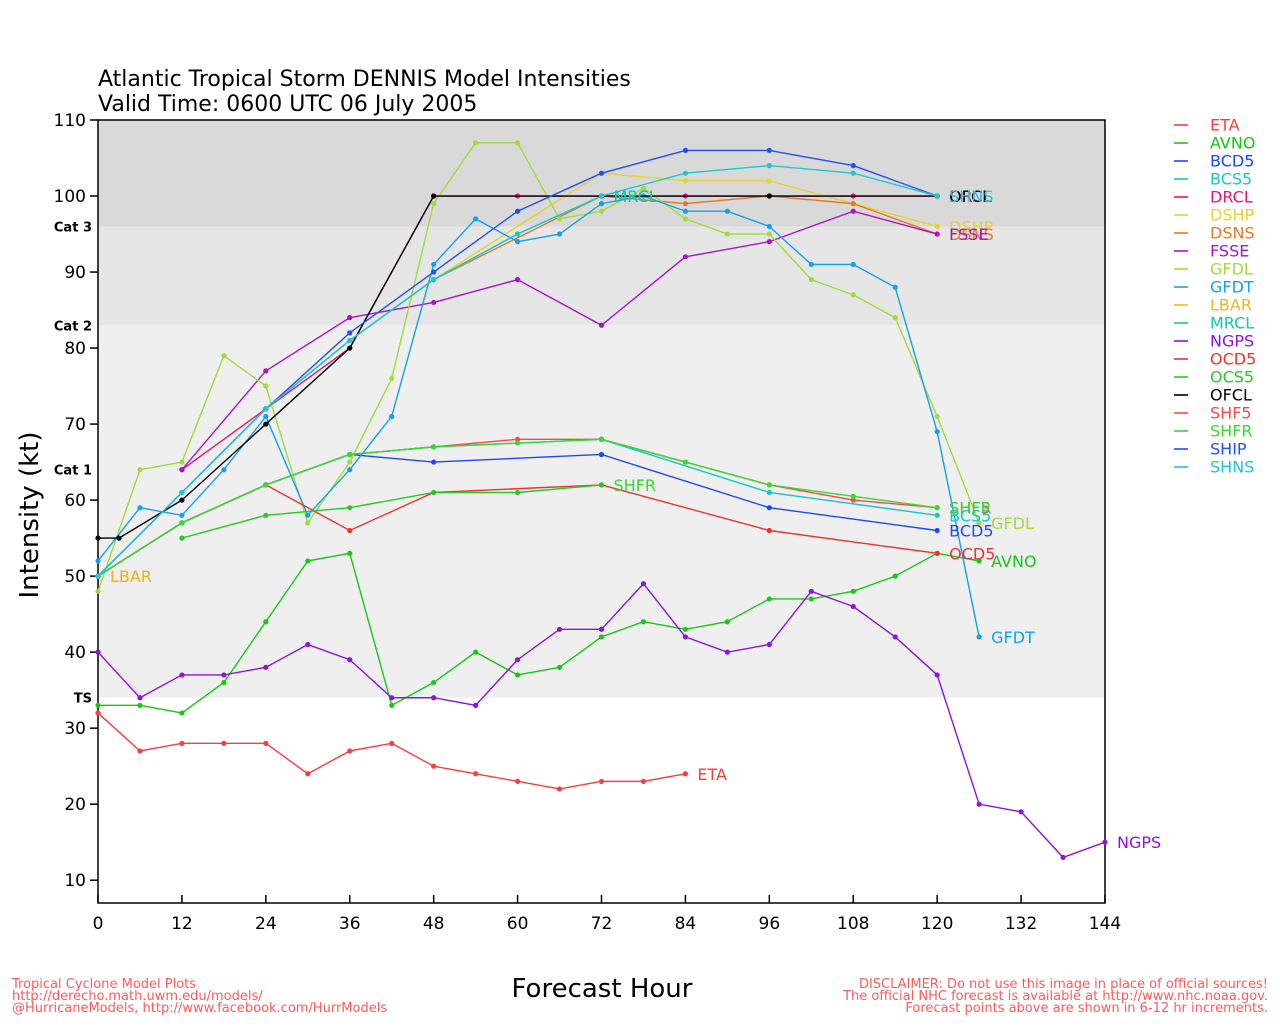 The image size is (1280, 1028). Describe the element at coordinates (1232, 233) in the screenshot. I see `legend-label-dsns: DSNS` at that location.